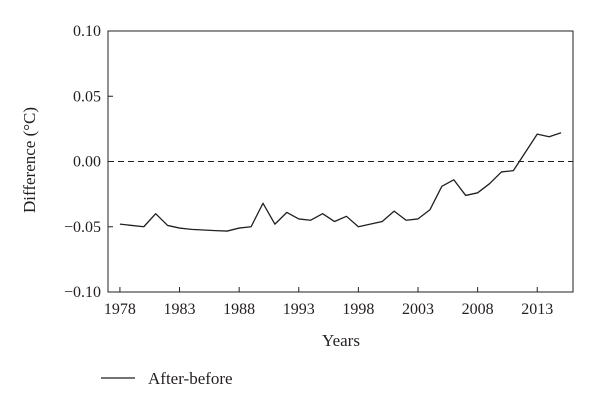 This screenshot has height=406, width=600. What do you see at coordinates (478, 309) in the screenshot?
I see `x-tick-label: 2008` at bounding box center [478, 309].